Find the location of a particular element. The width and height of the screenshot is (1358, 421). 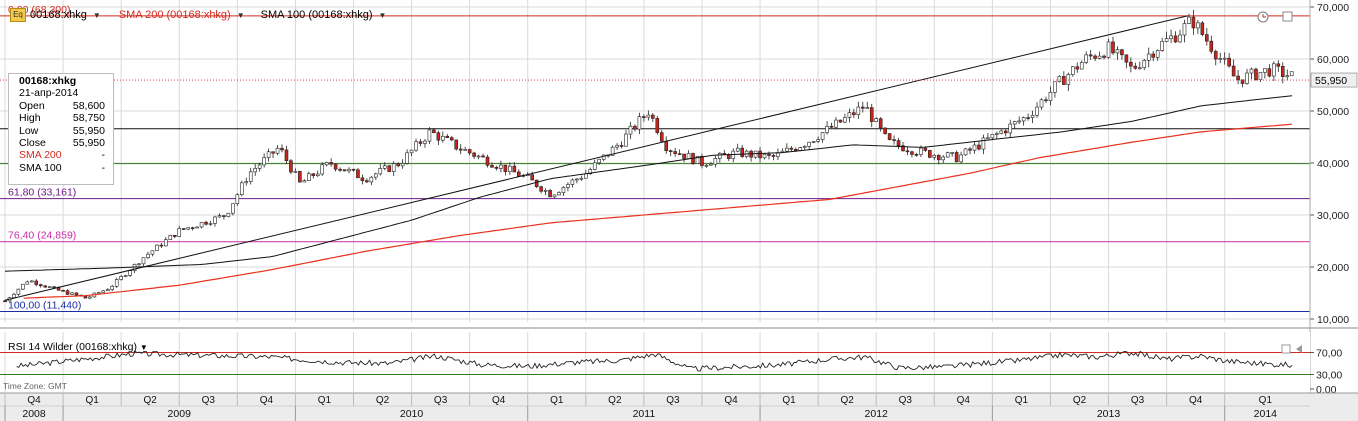

symbol-dropdown-icon: ▼ is located at coordinates (96, 15).